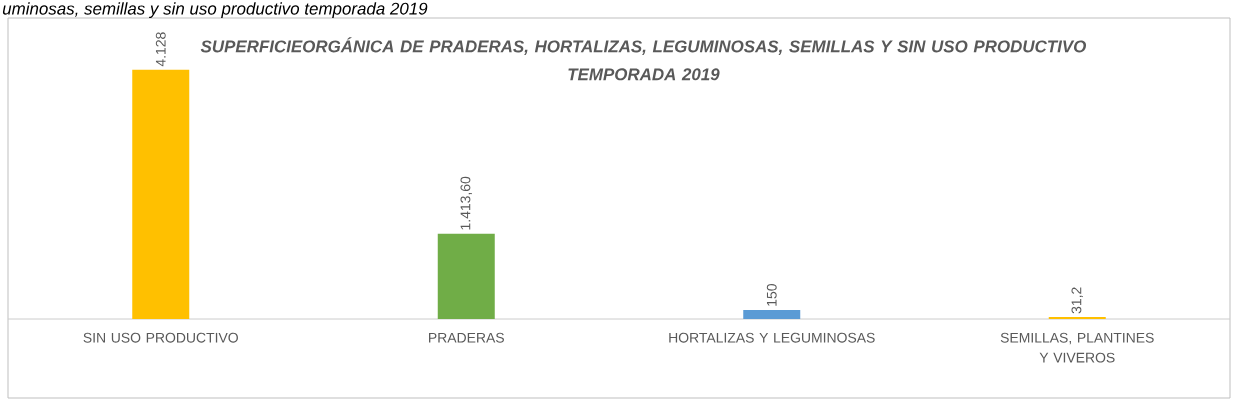 The height and width of the screenshot is (401, 1238). I want to click on data-label: 150, so click(771, 295).